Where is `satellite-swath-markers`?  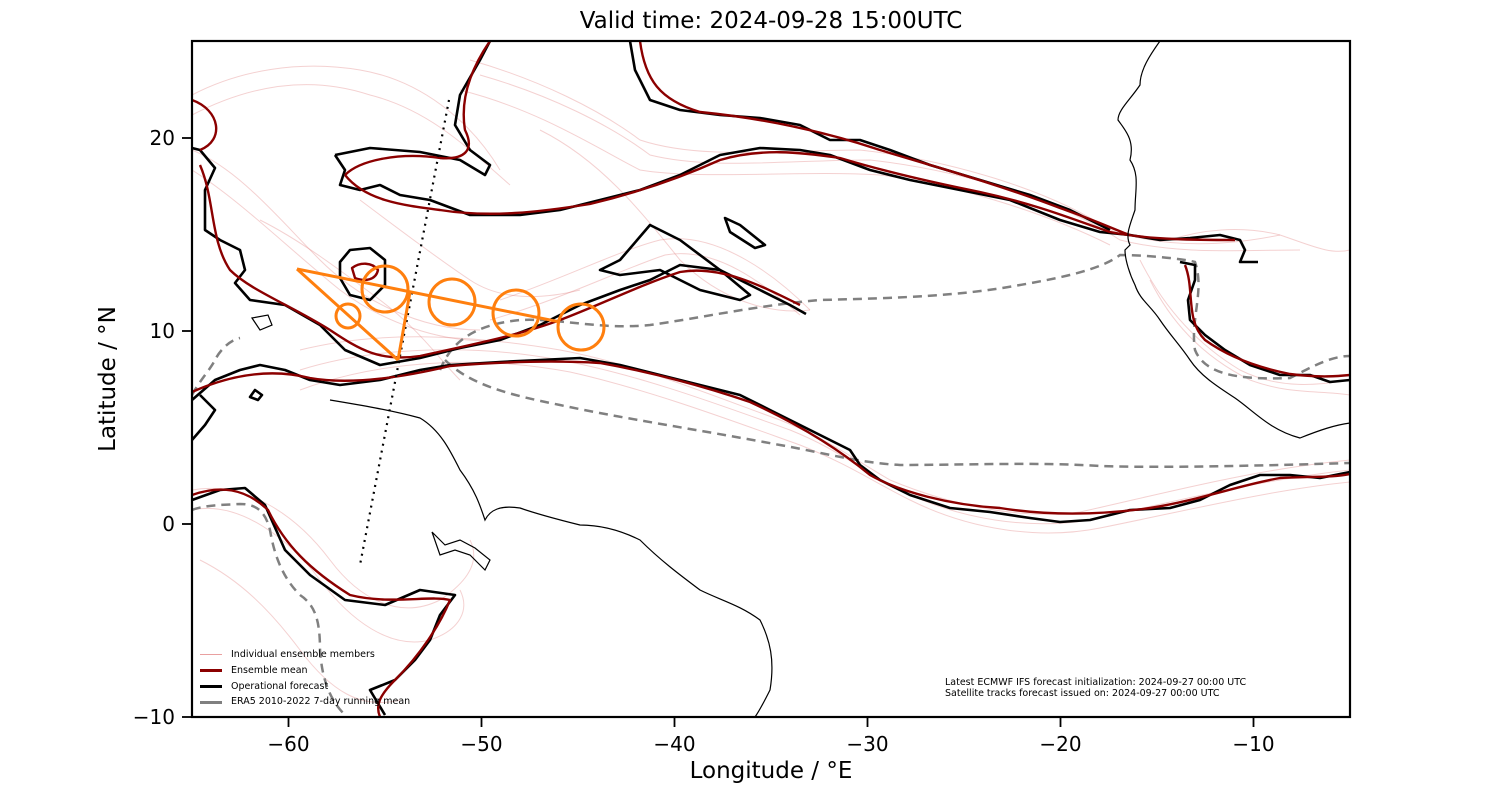
satellite-swath-markers is located at coordinates (450, 313).